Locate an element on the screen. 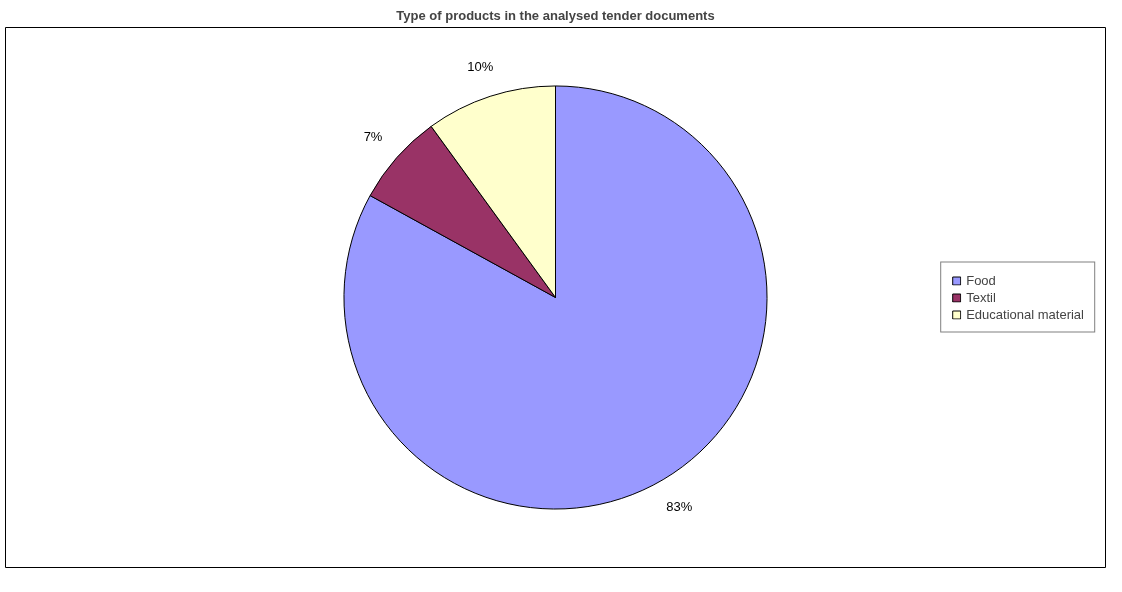  data-label: 7% is located at coordinates (373, 137).